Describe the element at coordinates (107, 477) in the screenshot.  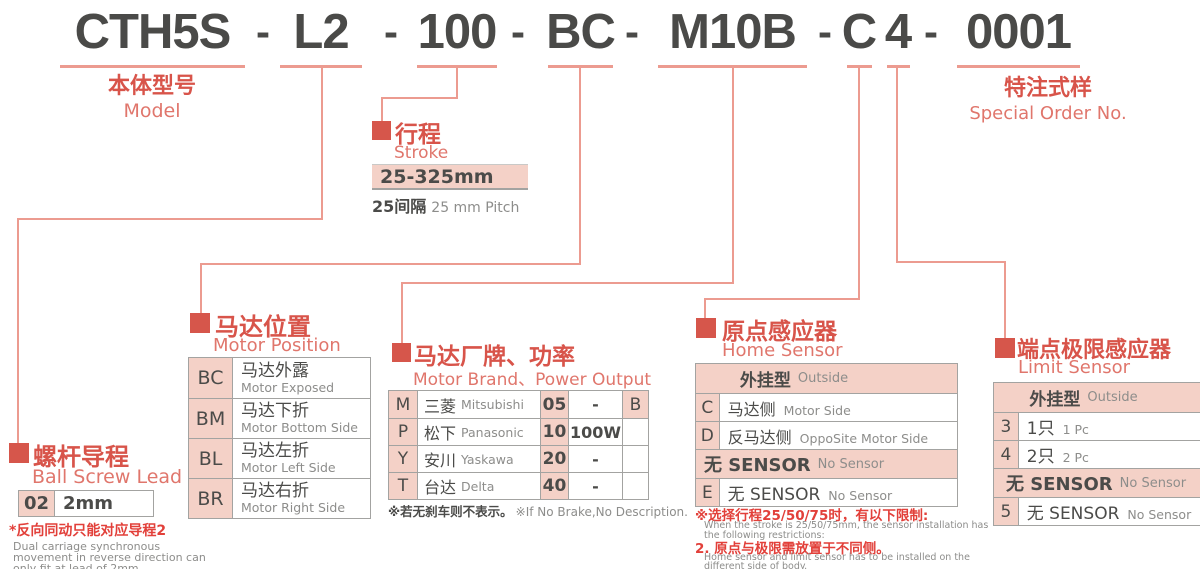
I see `ball-screw-lead-title-en: Ball Screw Lead` at that location.